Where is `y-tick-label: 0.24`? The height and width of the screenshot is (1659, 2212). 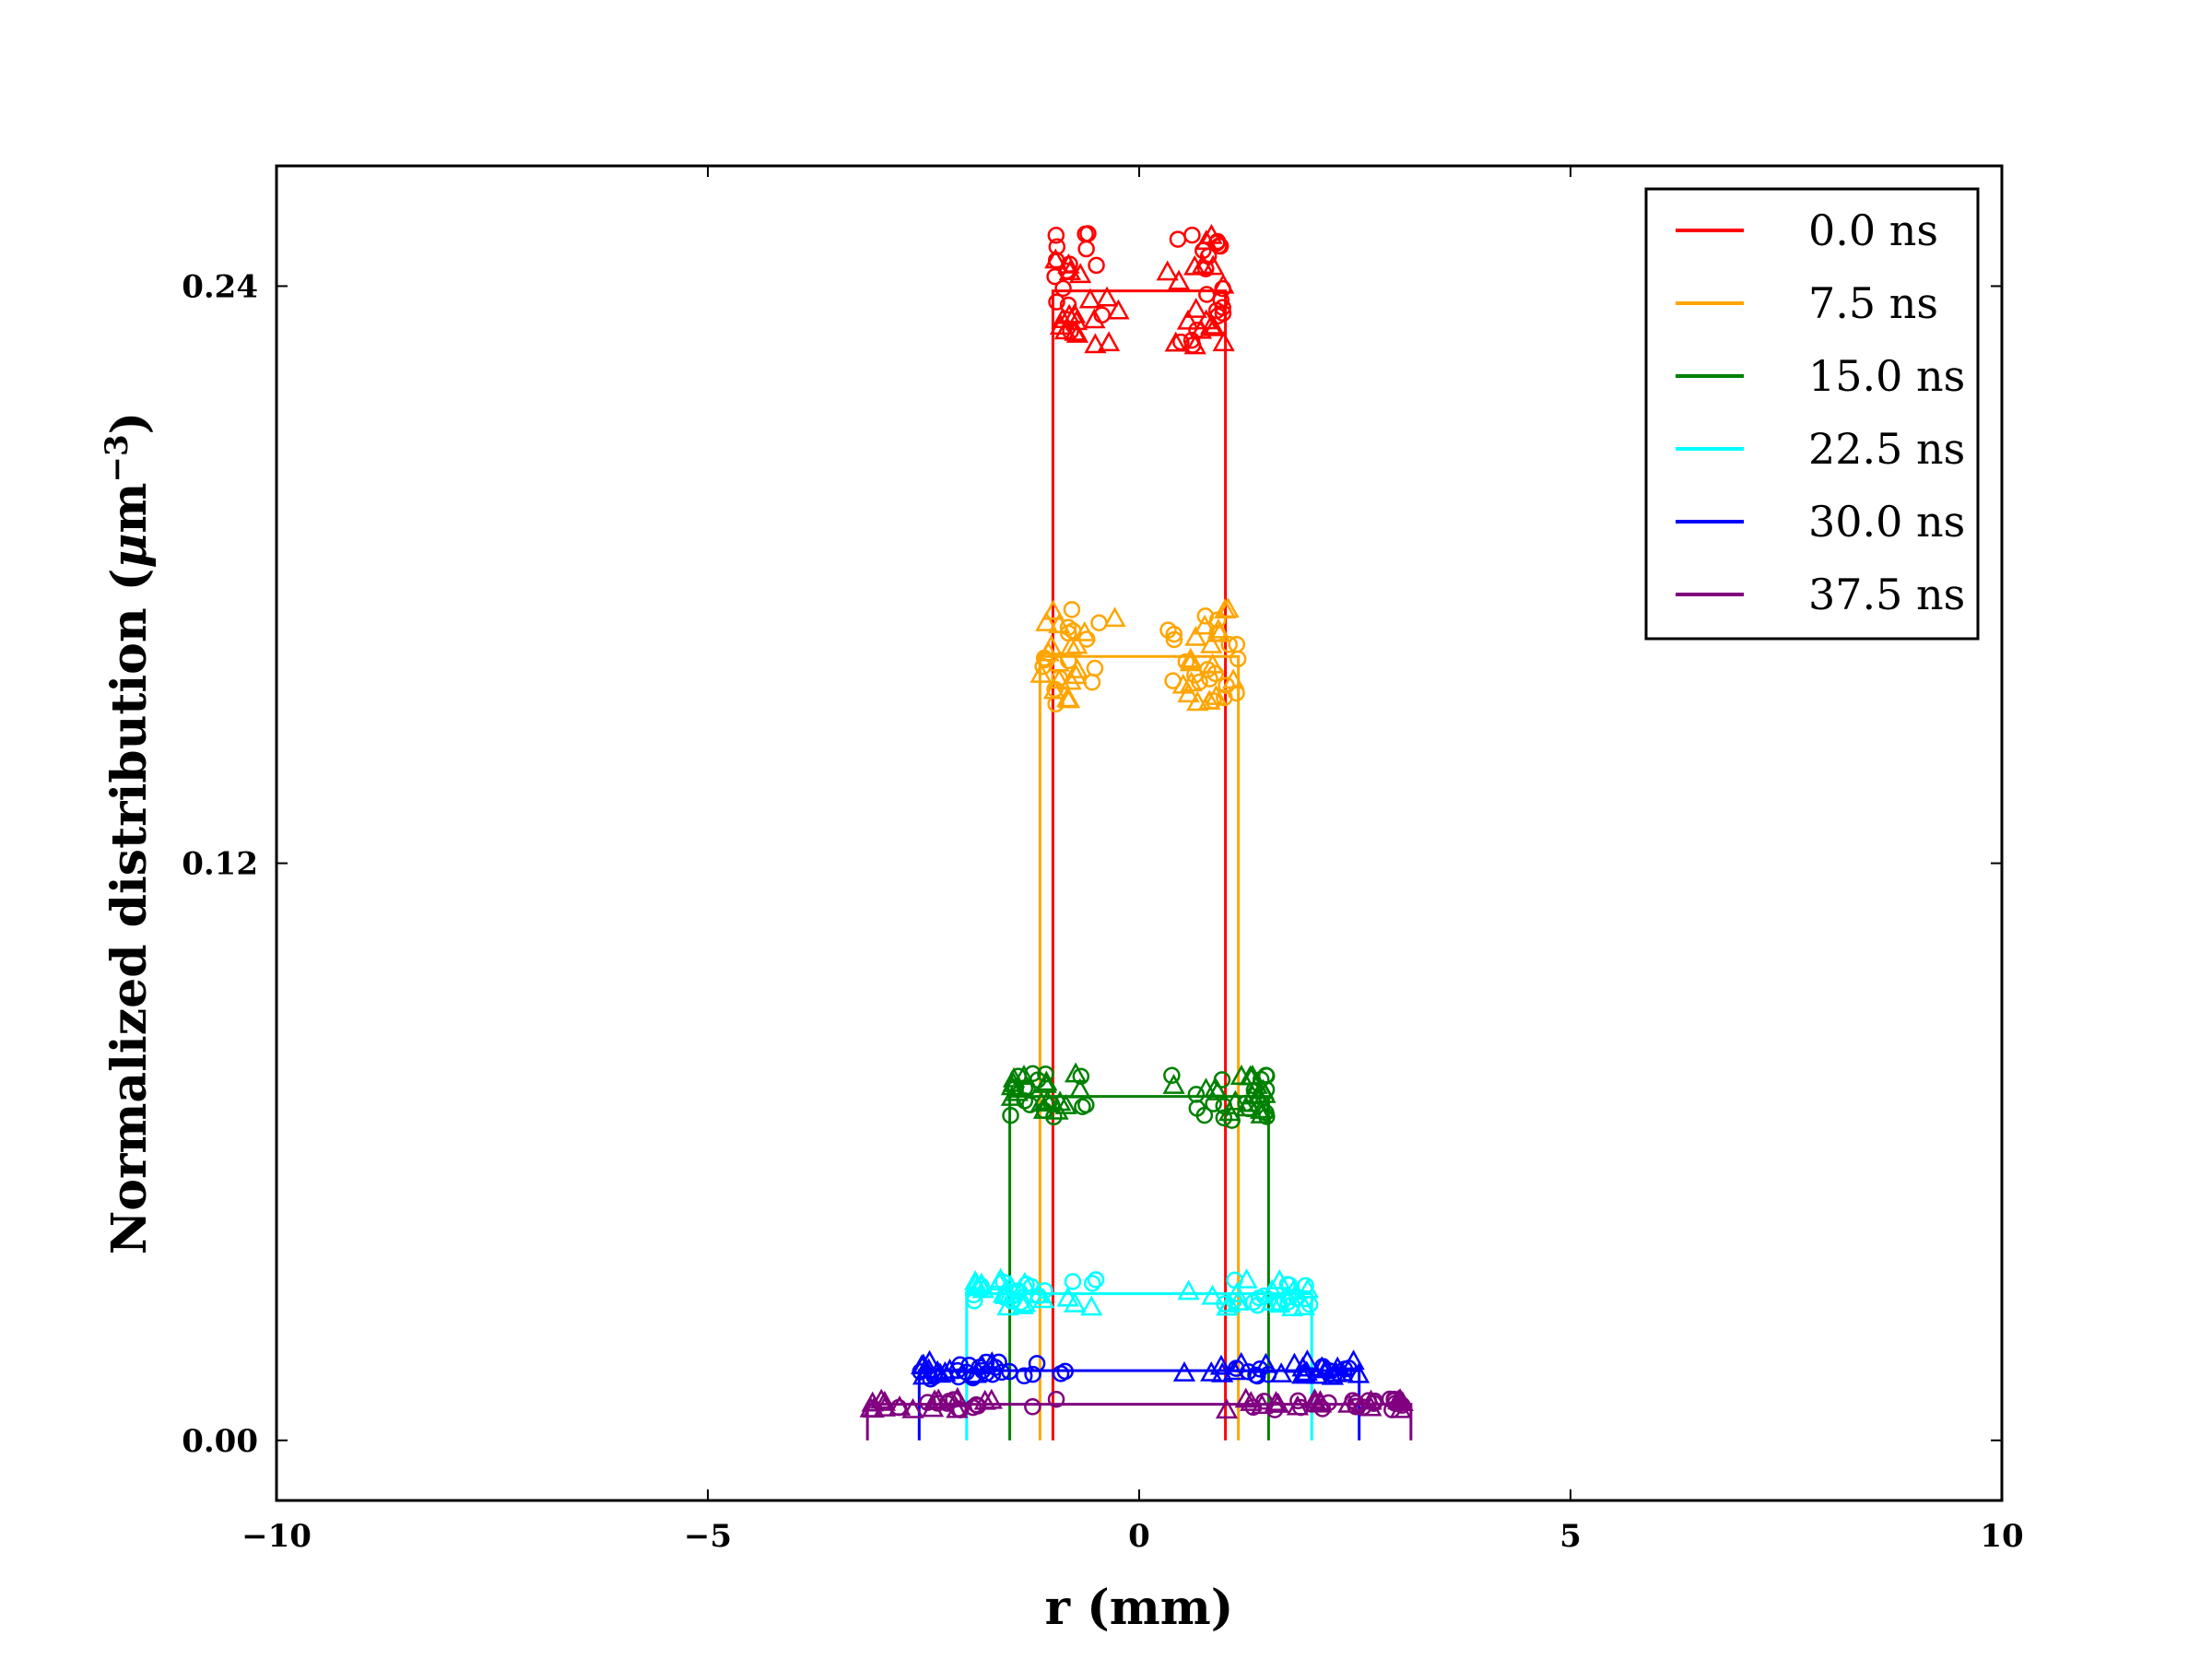
y-tick-label: 0.24 is located at coordinates (220, 286).